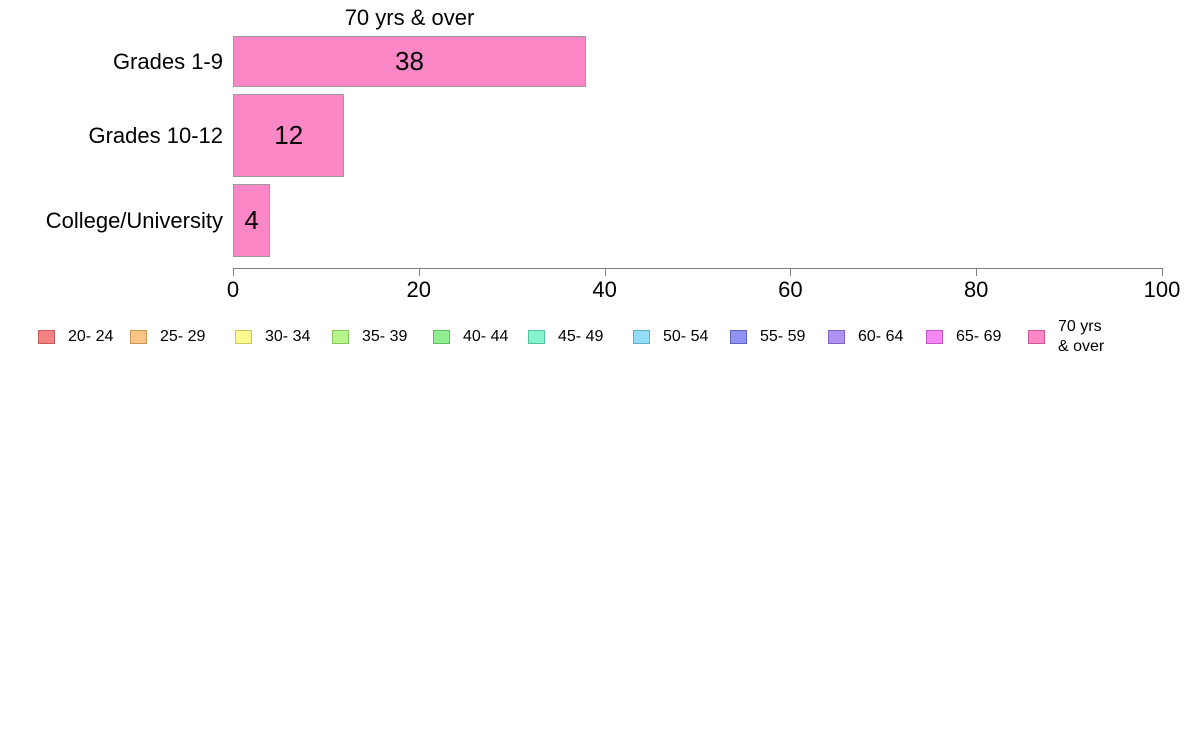  I want to click on legend-label: 50- 54, so click(686, 336).